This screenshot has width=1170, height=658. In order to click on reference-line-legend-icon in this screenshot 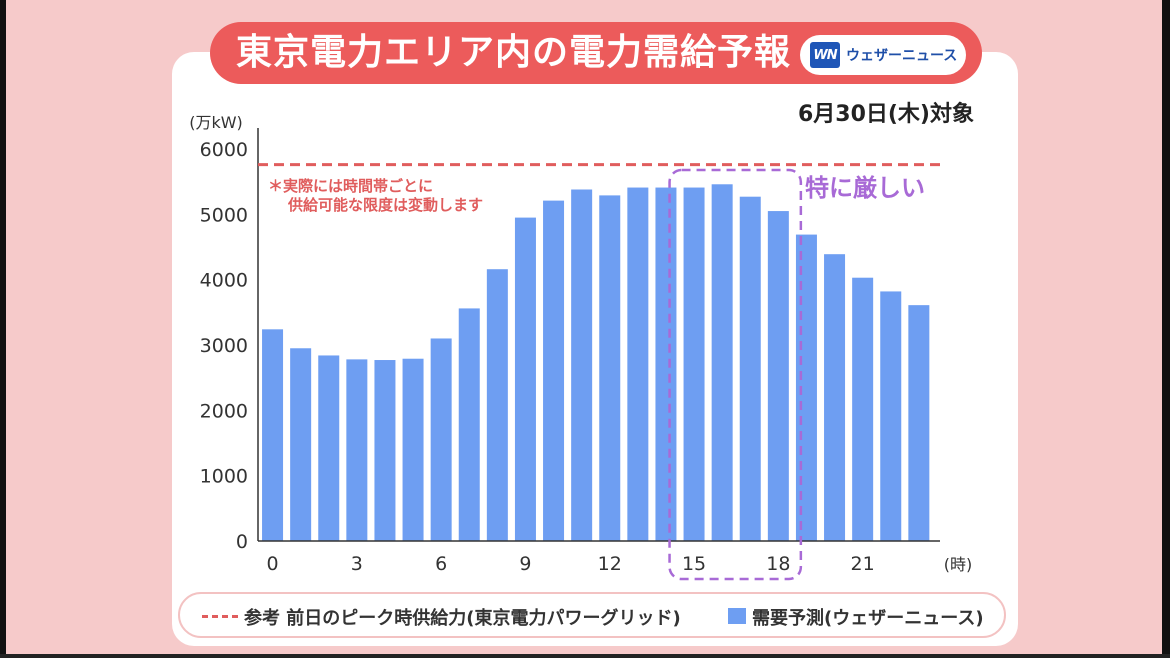, I will do `click(220, 616)`.